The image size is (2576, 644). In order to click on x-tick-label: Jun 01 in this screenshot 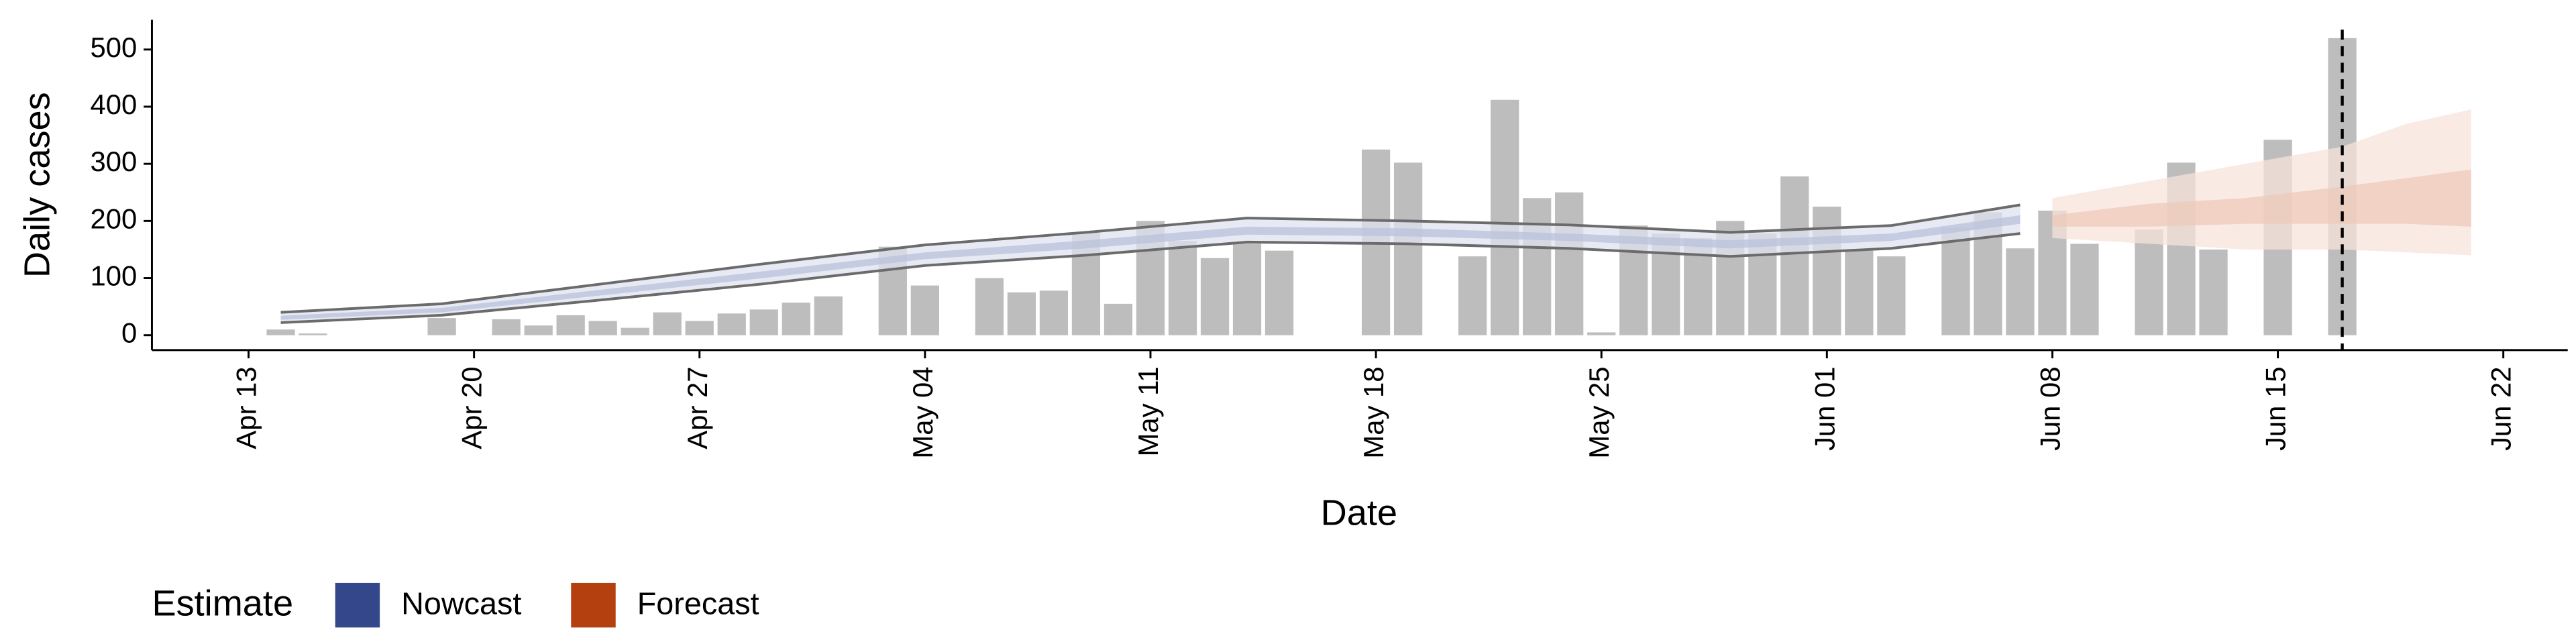, I will do `click(1824, 408)`.